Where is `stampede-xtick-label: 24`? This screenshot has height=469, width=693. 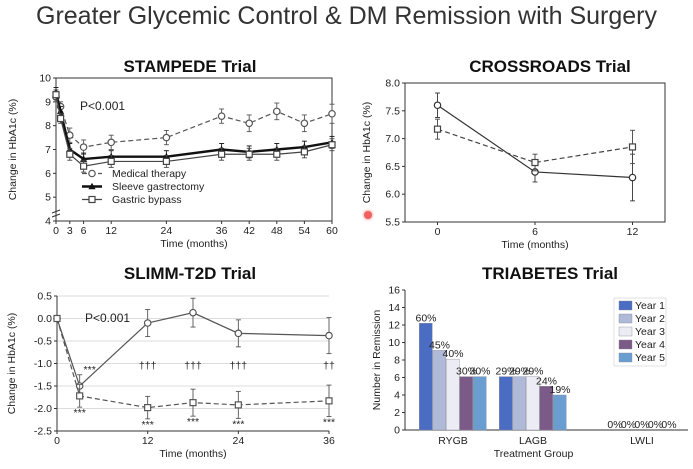
stampede-xtick-label: 24 is located at coordinates (167, 231).